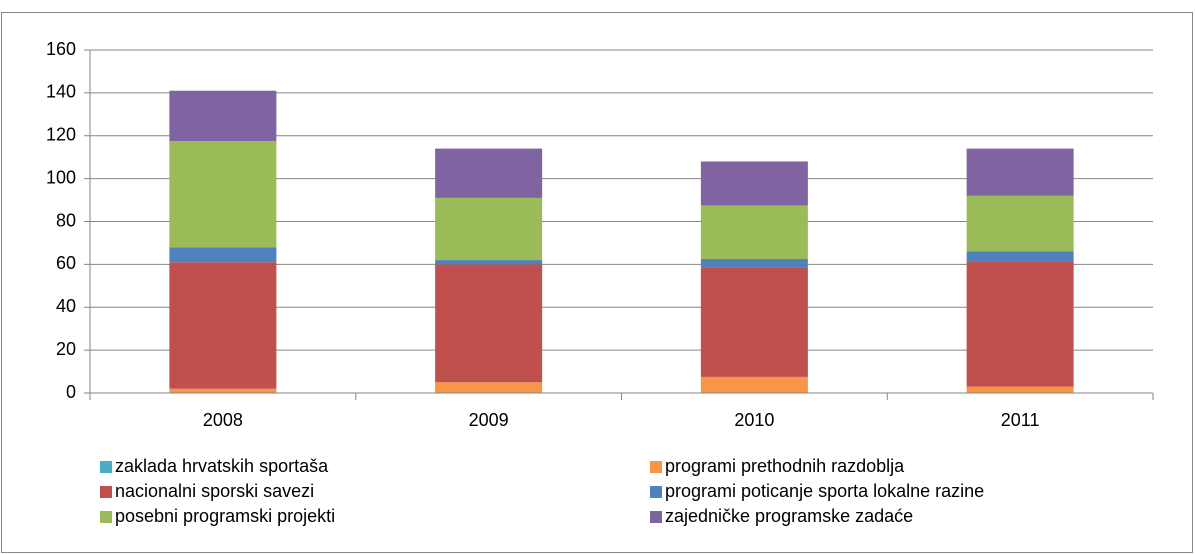 This screenshot has width=1195, height=554. What do you see at coordinates (66, 349) in the screenshot?
I see `y-tick-label: 20` at bounding box center [66, 349].